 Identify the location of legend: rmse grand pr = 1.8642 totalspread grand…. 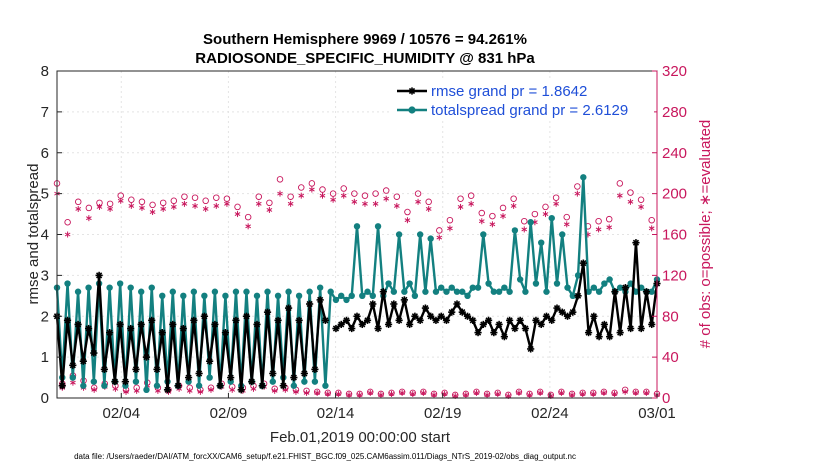
(523, 99).